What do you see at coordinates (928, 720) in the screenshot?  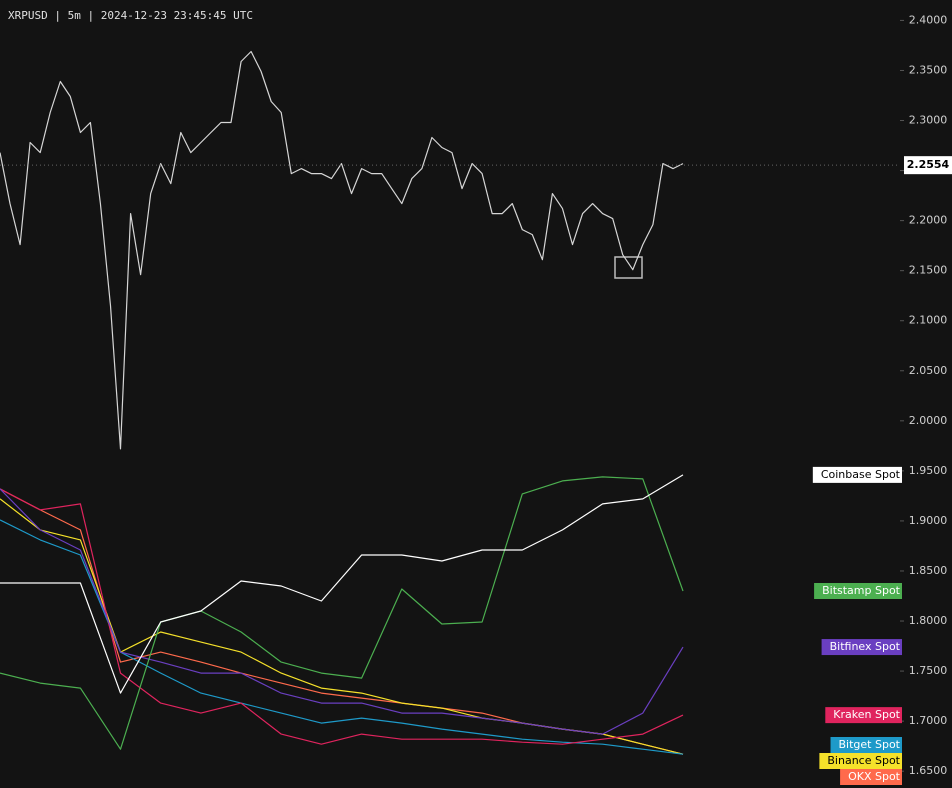 I see `y-tick-label: 1.7000` at bounding box center [928, 720].